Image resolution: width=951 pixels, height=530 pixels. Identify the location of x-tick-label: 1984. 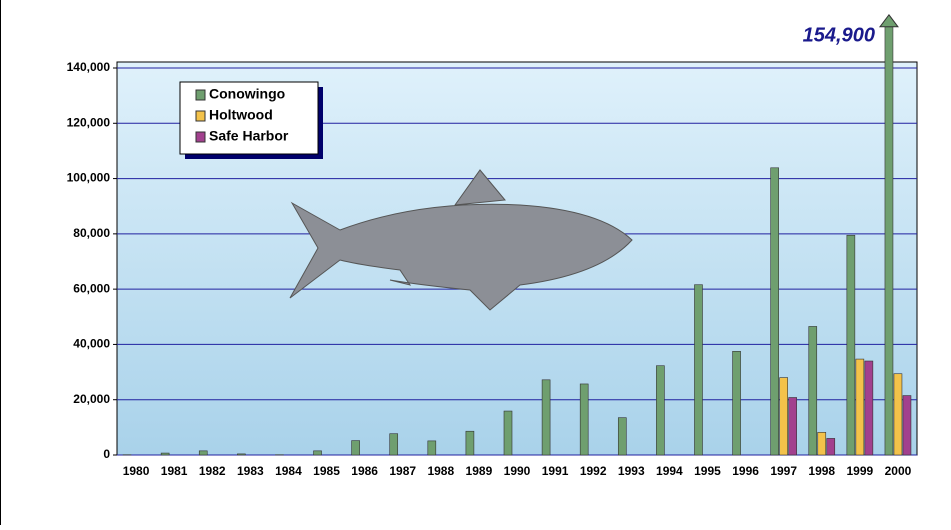
(288, 471).